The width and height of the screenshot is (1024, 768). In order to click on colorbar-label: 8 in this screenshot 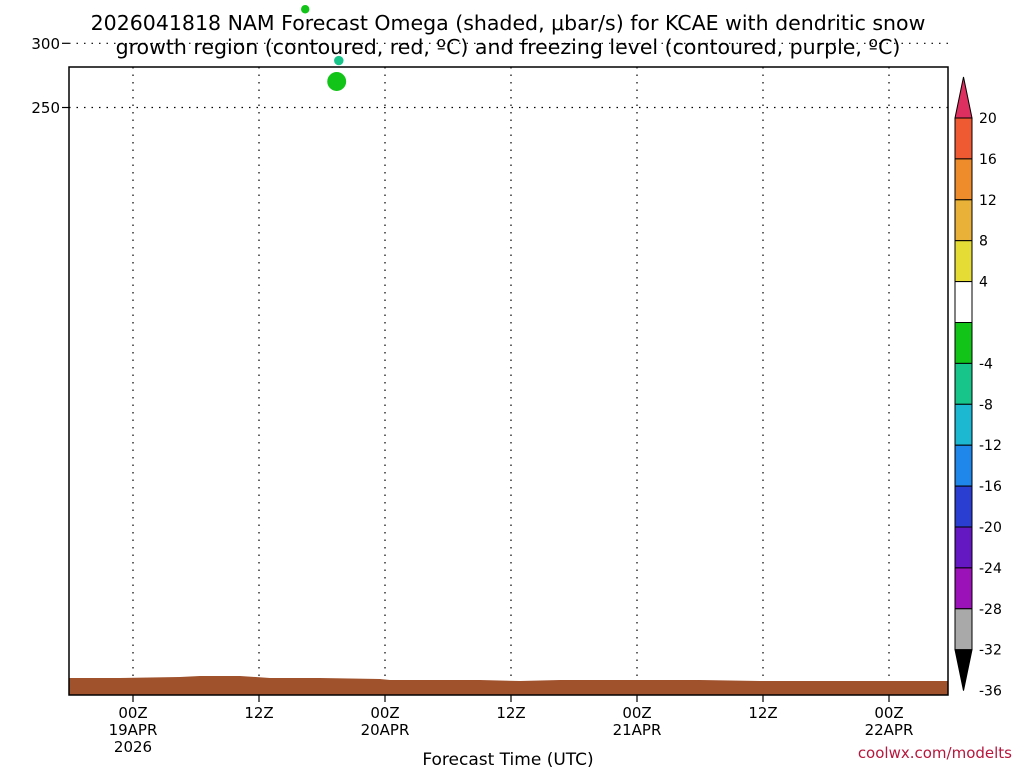, I will do `click(983, 242)`.